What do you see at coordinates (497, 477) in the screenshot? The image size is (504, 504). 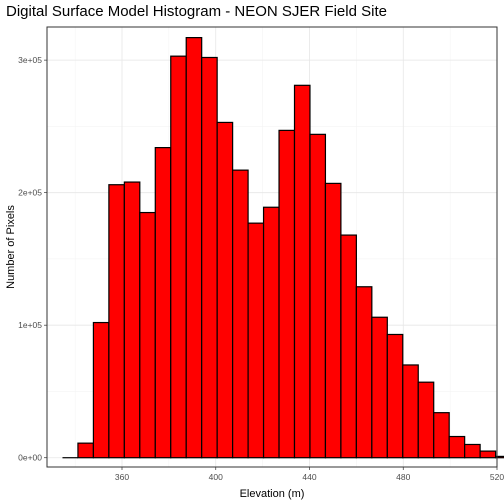 I see `x-tick-label: 520` at bounding box center [497, 477].